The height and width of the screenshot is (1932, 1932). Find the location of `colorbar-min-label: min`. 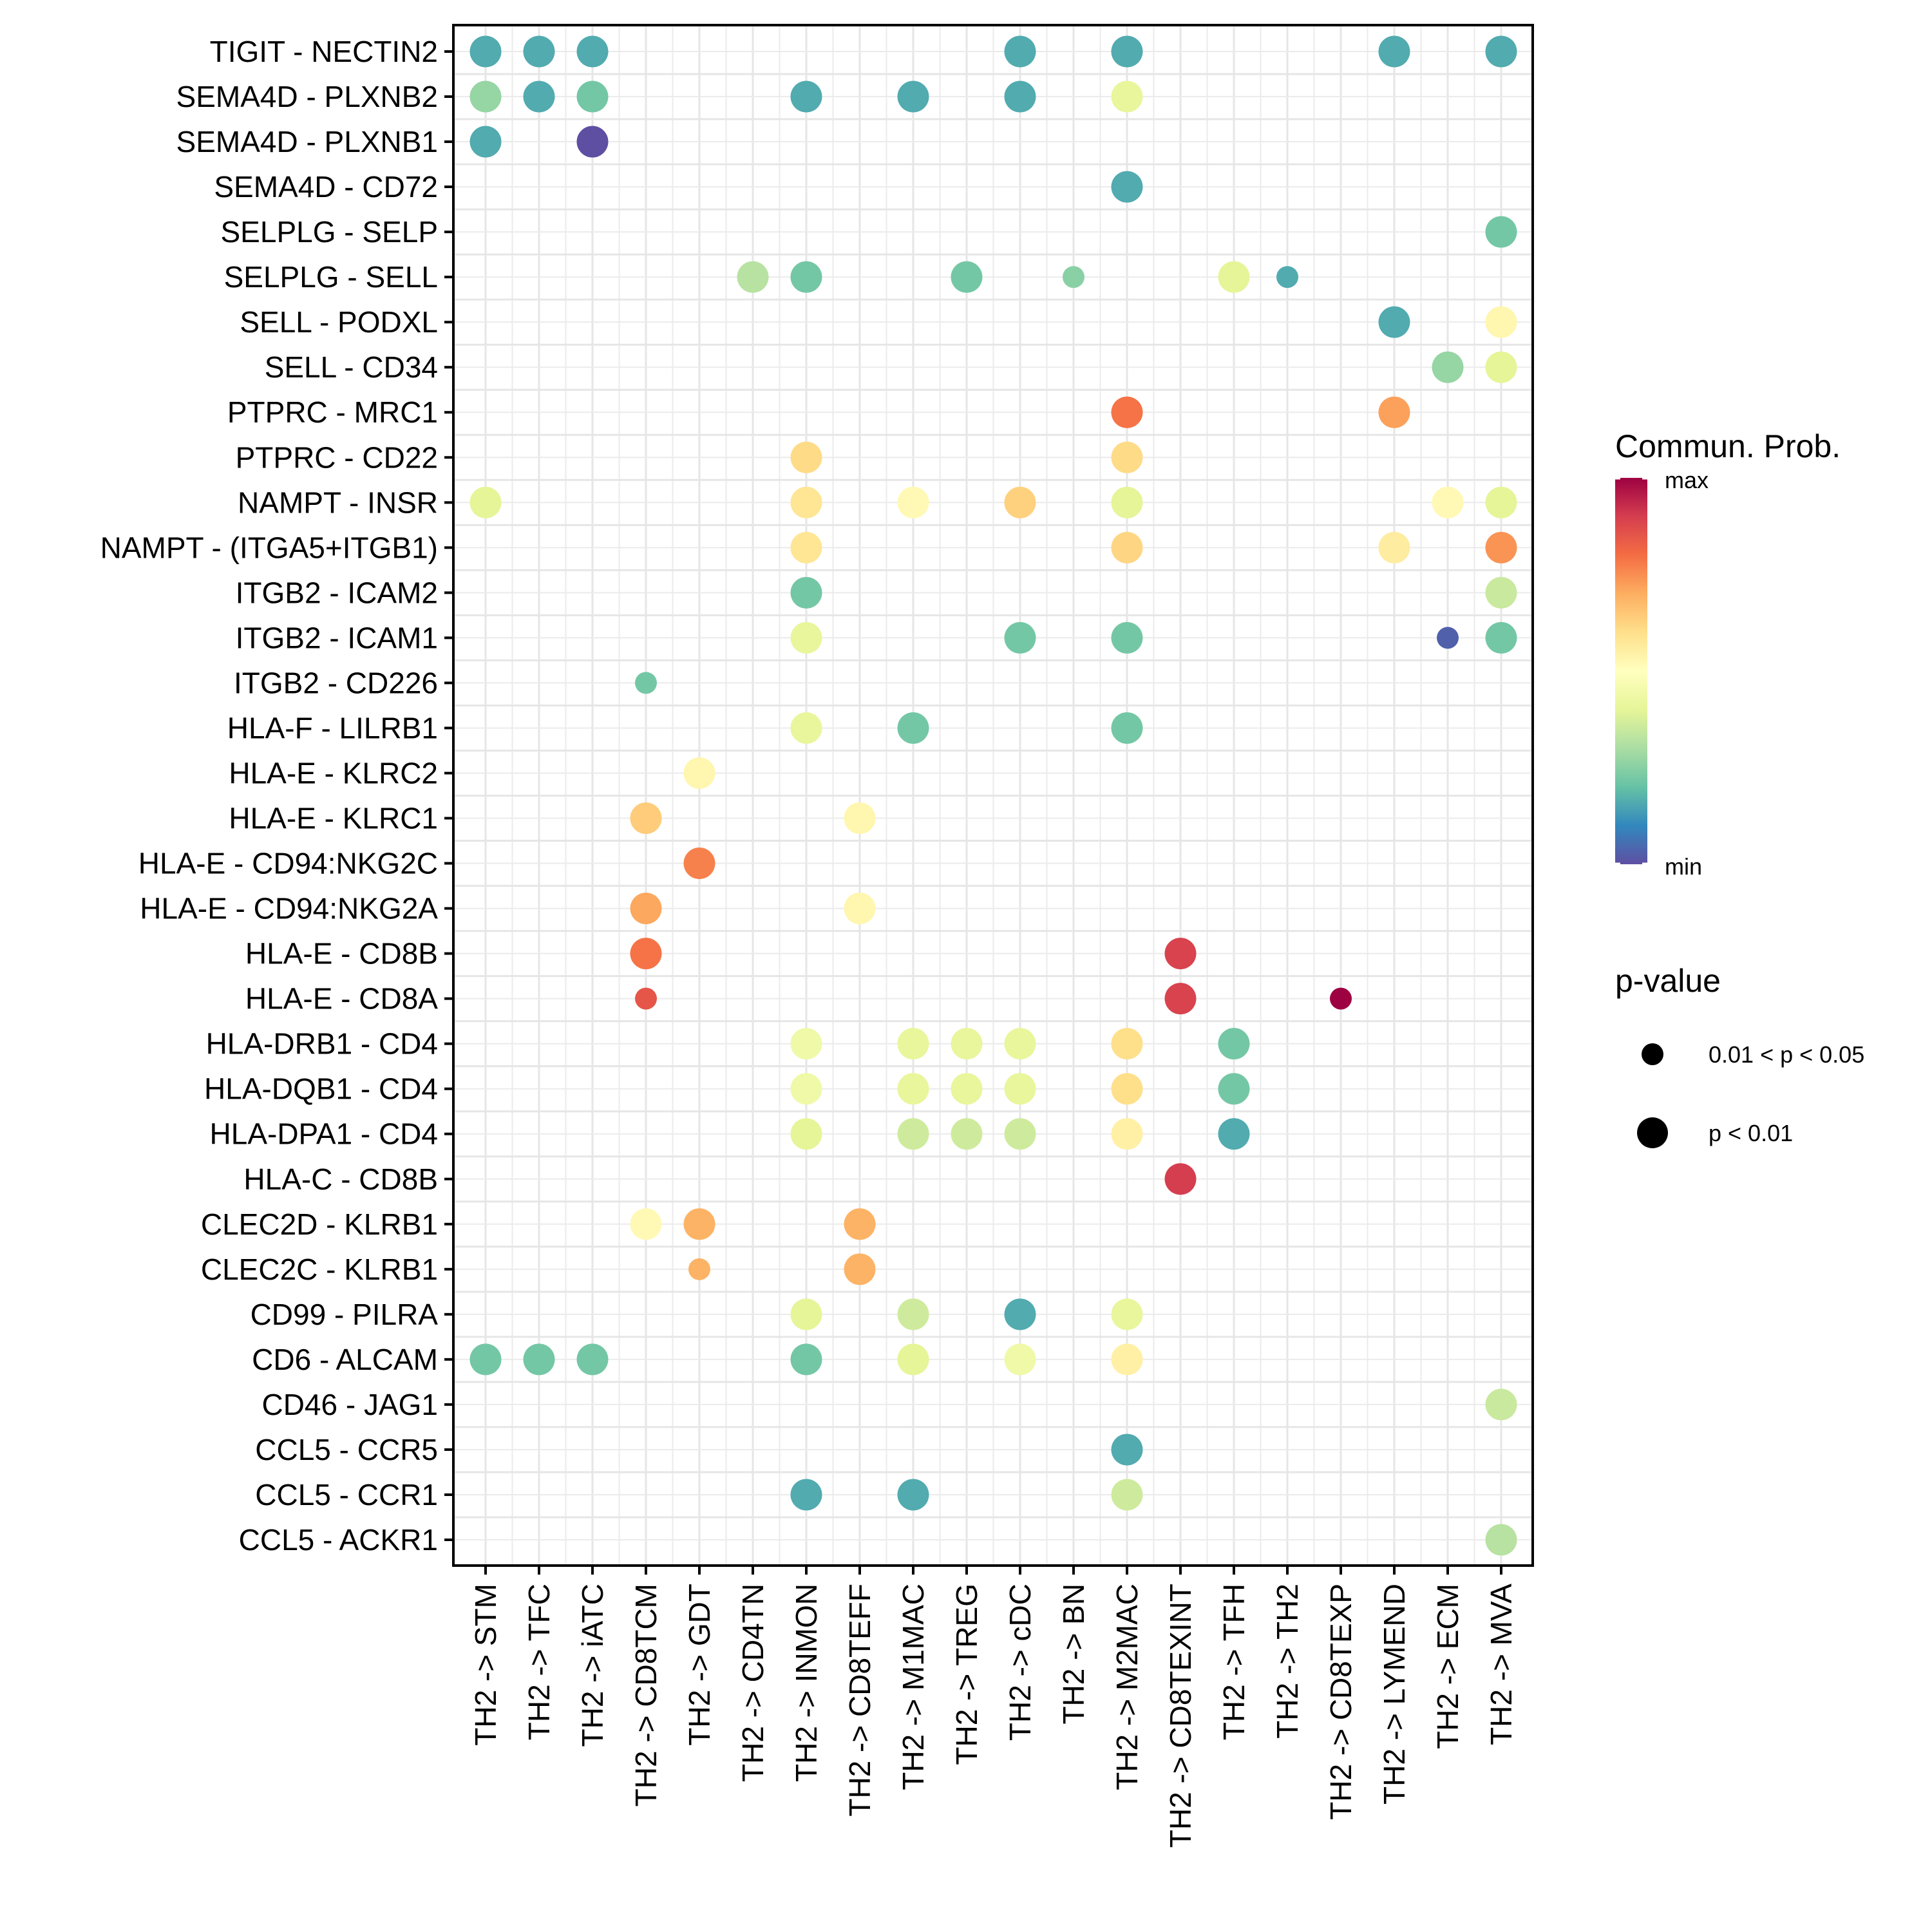

colorbar-min-label: min is located at coordinates (1684, 867).